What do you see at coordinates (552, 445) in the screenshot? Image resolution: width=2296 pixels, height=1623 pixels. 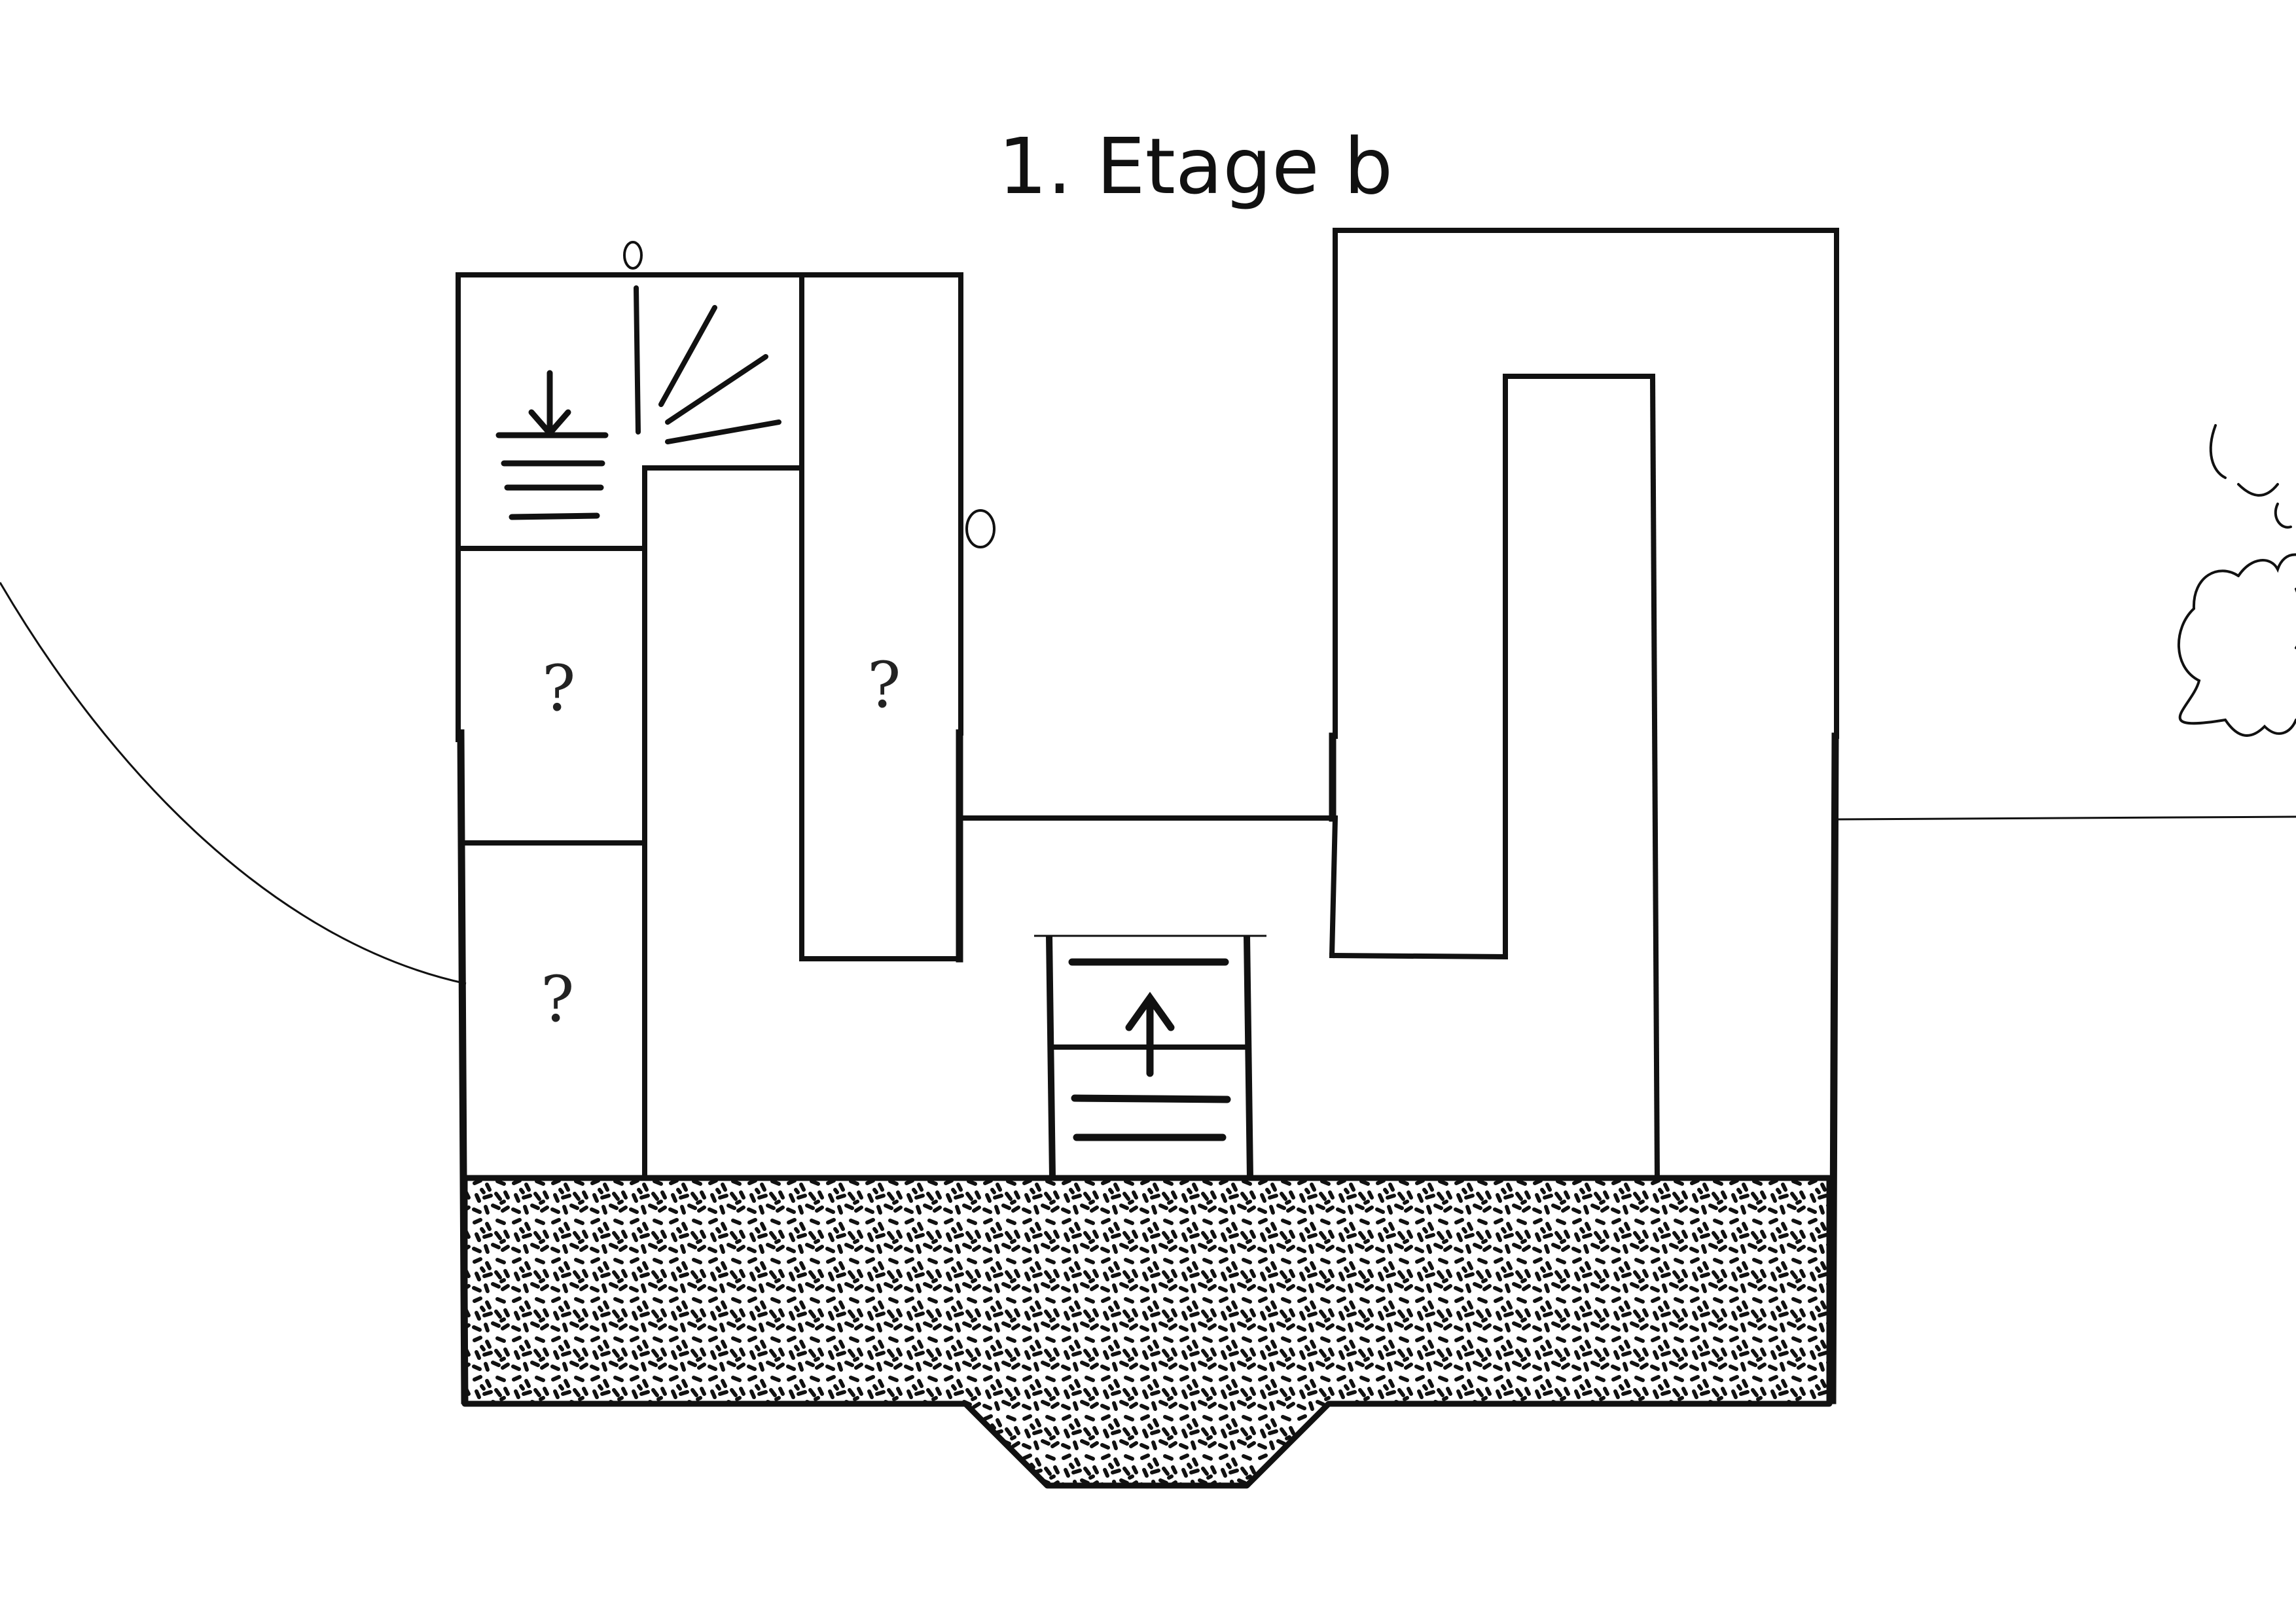 I see `stairs-down-arrow-icon` at bounding box center [552, 445].